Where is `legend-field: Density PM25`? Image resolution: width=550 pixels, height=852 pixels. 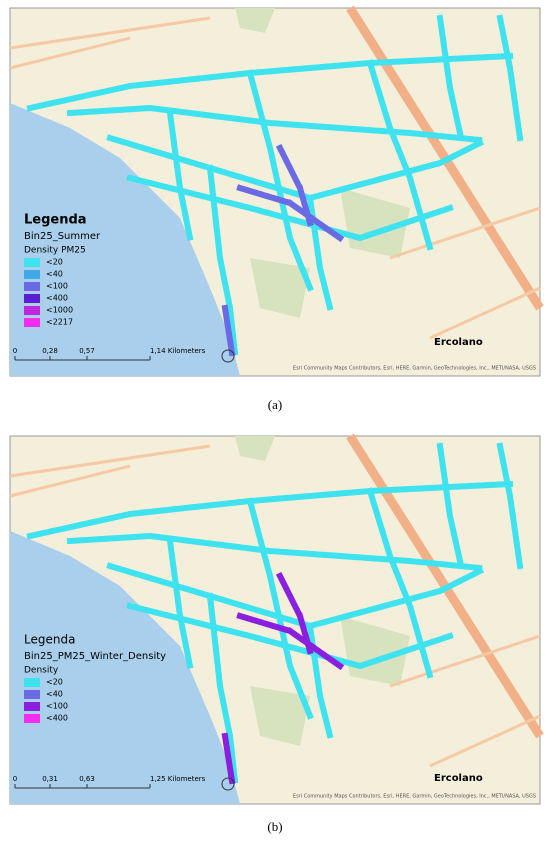 legend-field: Density PM25 is located at coordinates (55, 251).